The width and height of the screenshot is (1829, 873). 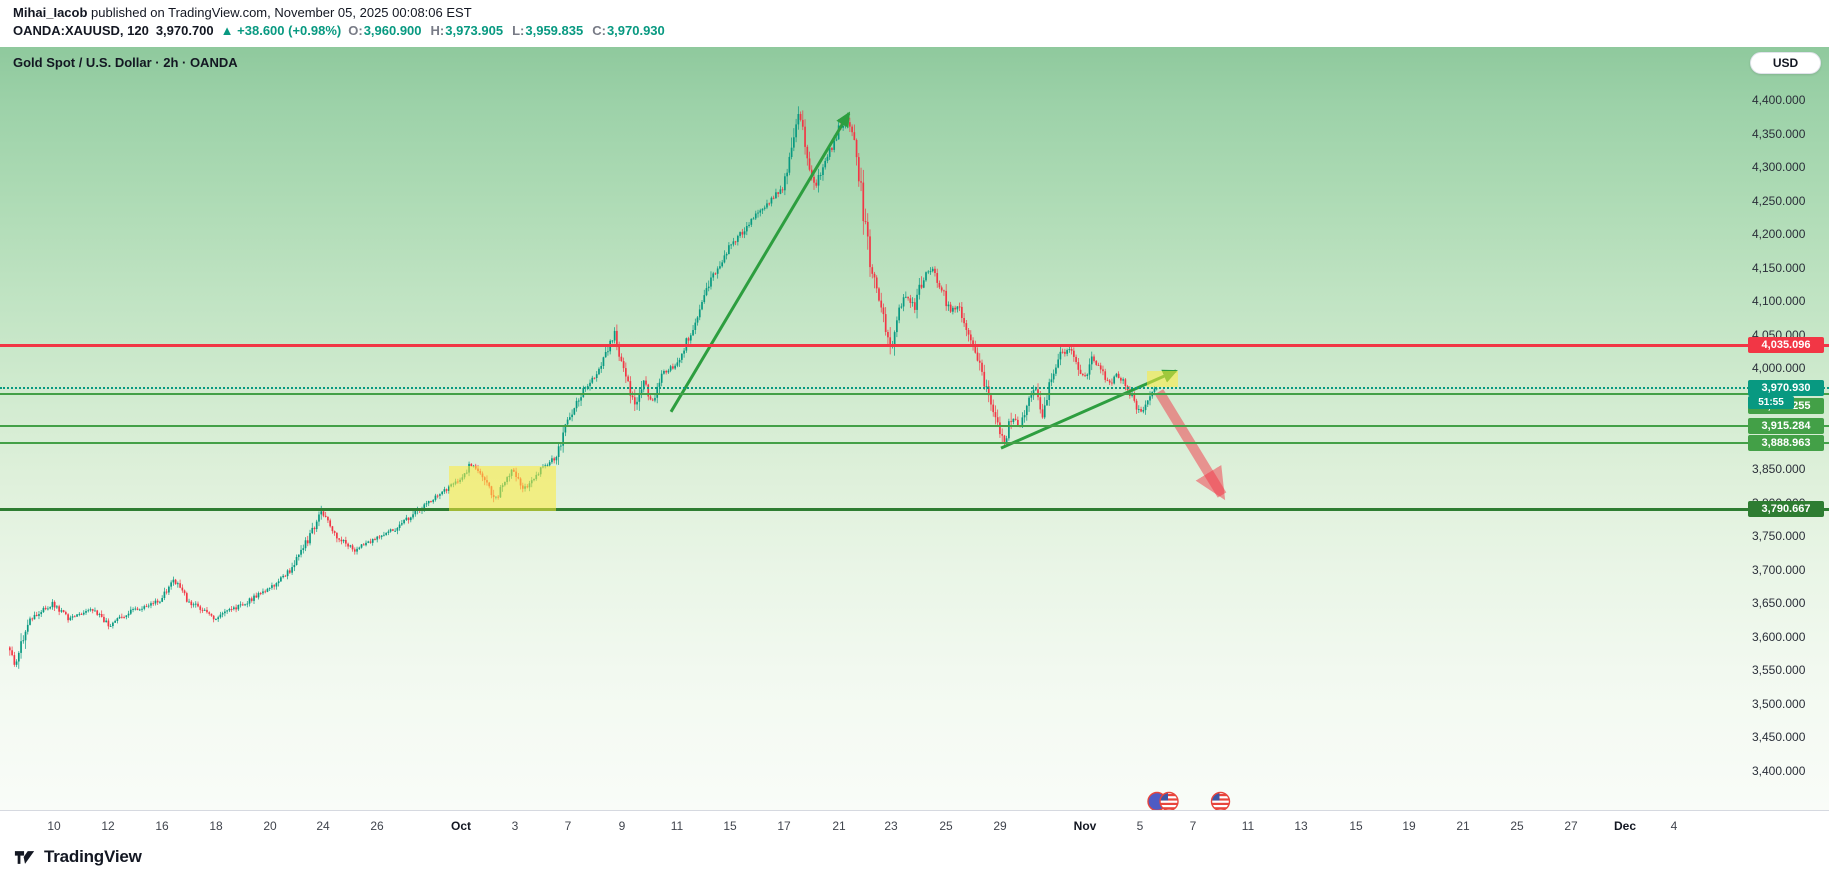 I want to click on price-tick-label: 4,200.000, so click(x=1779, y=234).